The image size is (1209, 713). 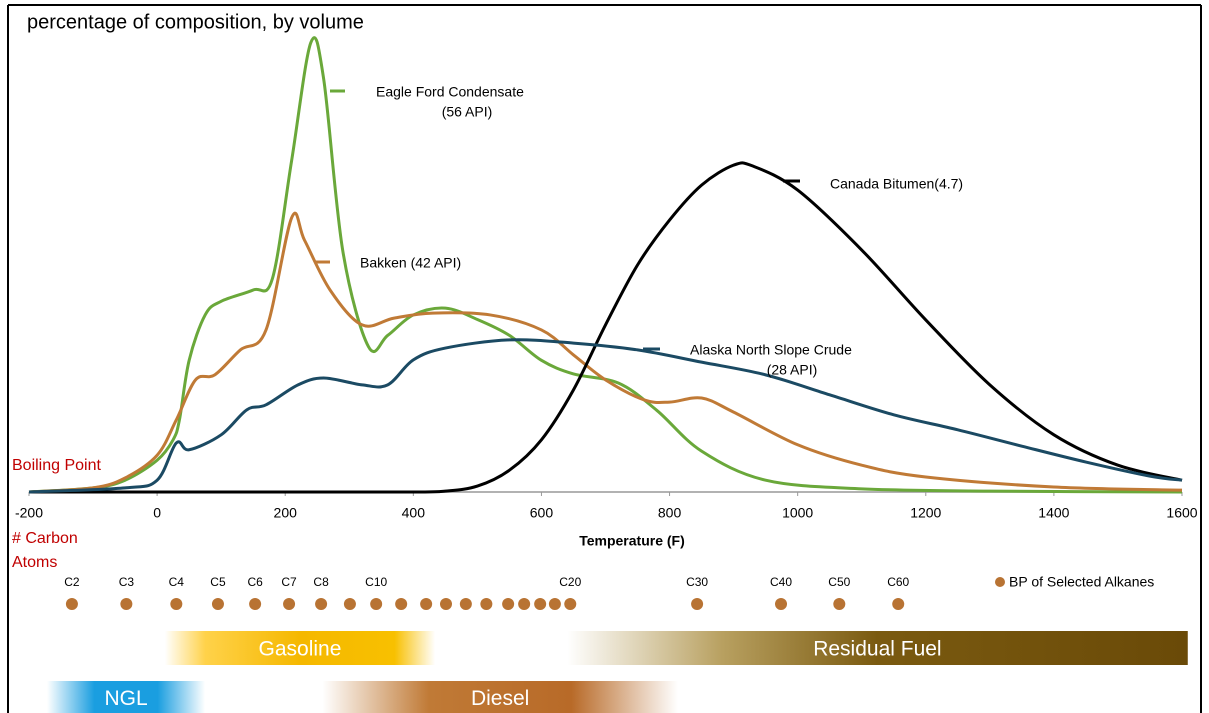 I want to click on carbon-label: # Carbon, so click(x=45, y=538).